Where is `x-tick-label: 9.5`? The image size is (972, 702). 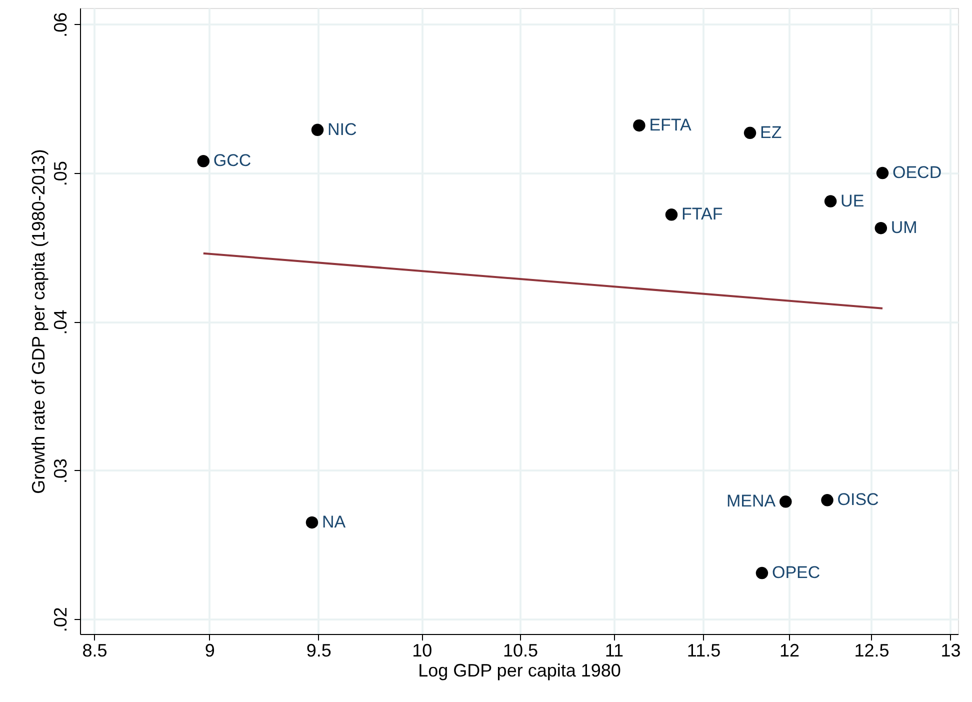 x-tick-label: 9.5 is located at coordinates (319, 650).